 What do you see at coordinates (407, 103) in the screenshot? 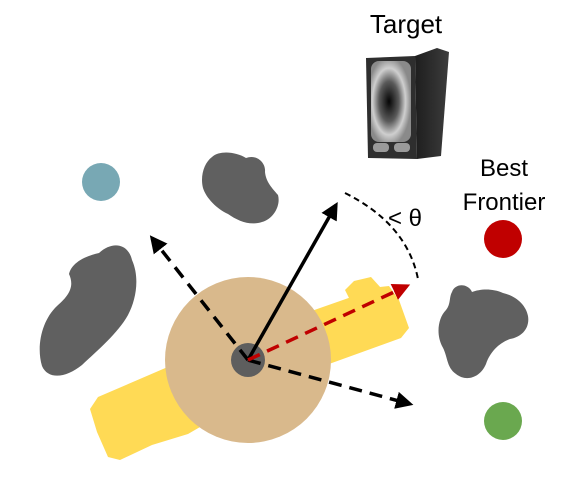
I see `speaker-object-icon` at bounding box center [407, 103].